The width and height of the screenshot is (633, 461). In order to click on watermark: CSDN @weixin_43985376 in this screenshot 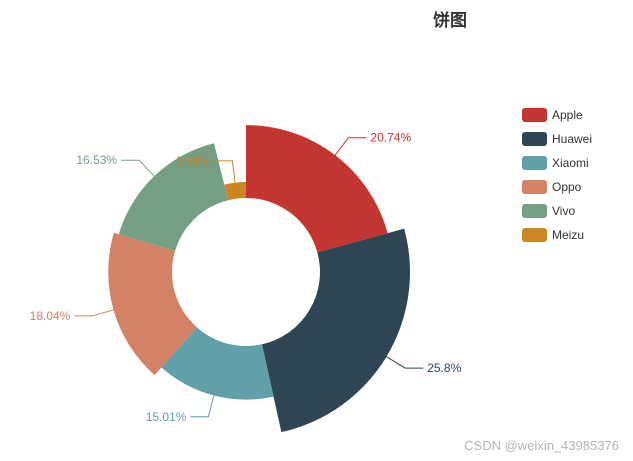, I will do `click(541, 445)`.